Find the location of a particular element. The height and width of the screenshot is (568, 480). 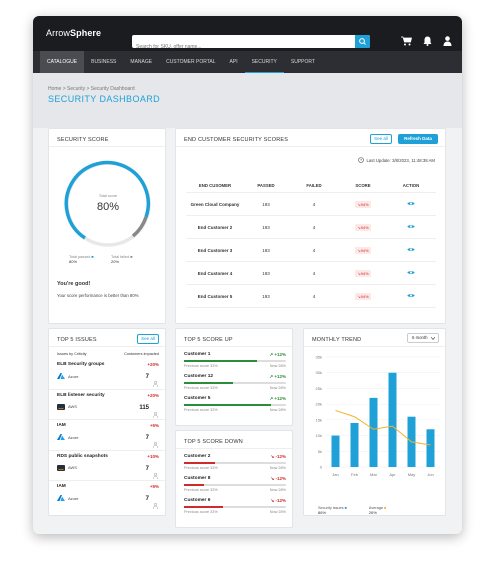

period-select: 6 month is located at coordinates (423, 338).